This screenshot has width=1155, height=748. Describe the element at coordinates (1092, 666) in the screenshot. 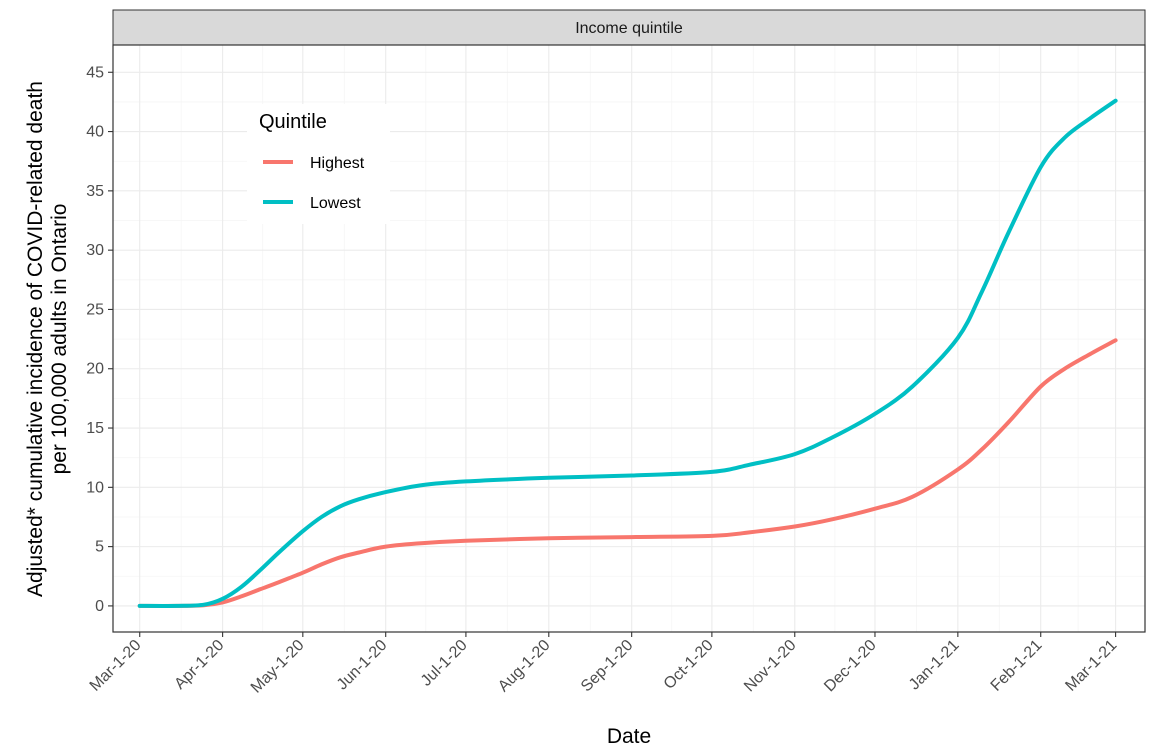

I see `x-tick-label: Mar-1-21` at that location.